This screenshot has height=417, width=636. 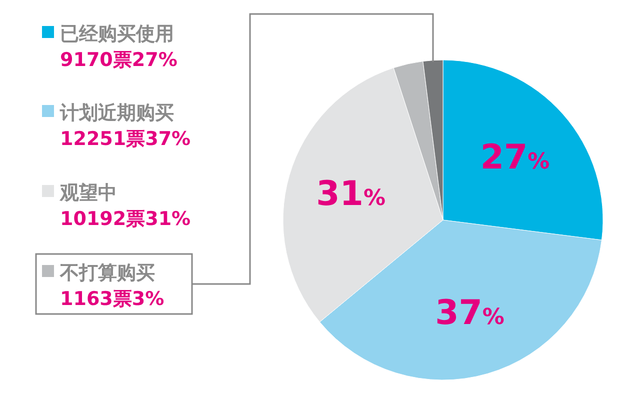 I want to click on text: 1163票3%, so click(x=112, y=299).